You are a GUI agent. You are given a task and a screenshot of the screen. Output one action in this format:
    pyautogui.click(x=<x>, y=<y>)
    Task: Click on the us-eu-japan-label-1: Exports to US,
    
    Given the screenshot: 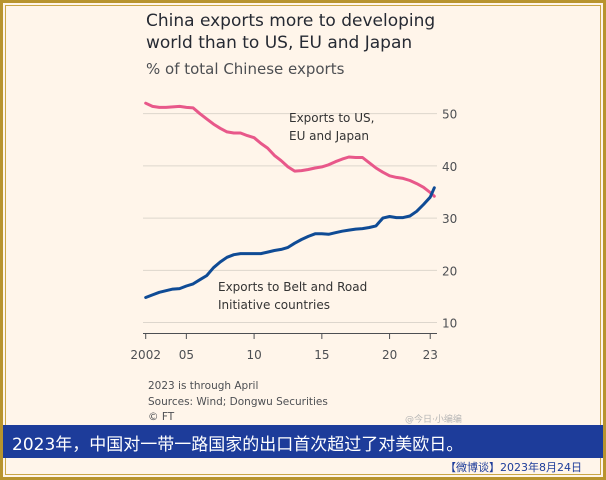 What is the action you would take?
    pyautogui.click(x=331, y=118)
    